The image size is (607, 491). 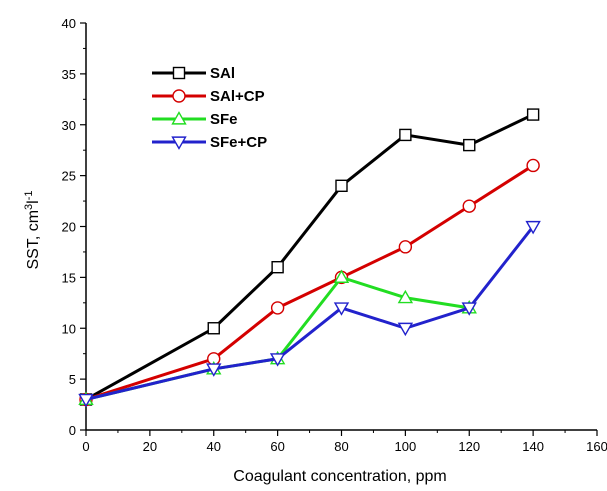 What do you see at coordinates (72, 430) in the screenshot?
I see `y-tick-label: 0` at bounding box center [72, 430].